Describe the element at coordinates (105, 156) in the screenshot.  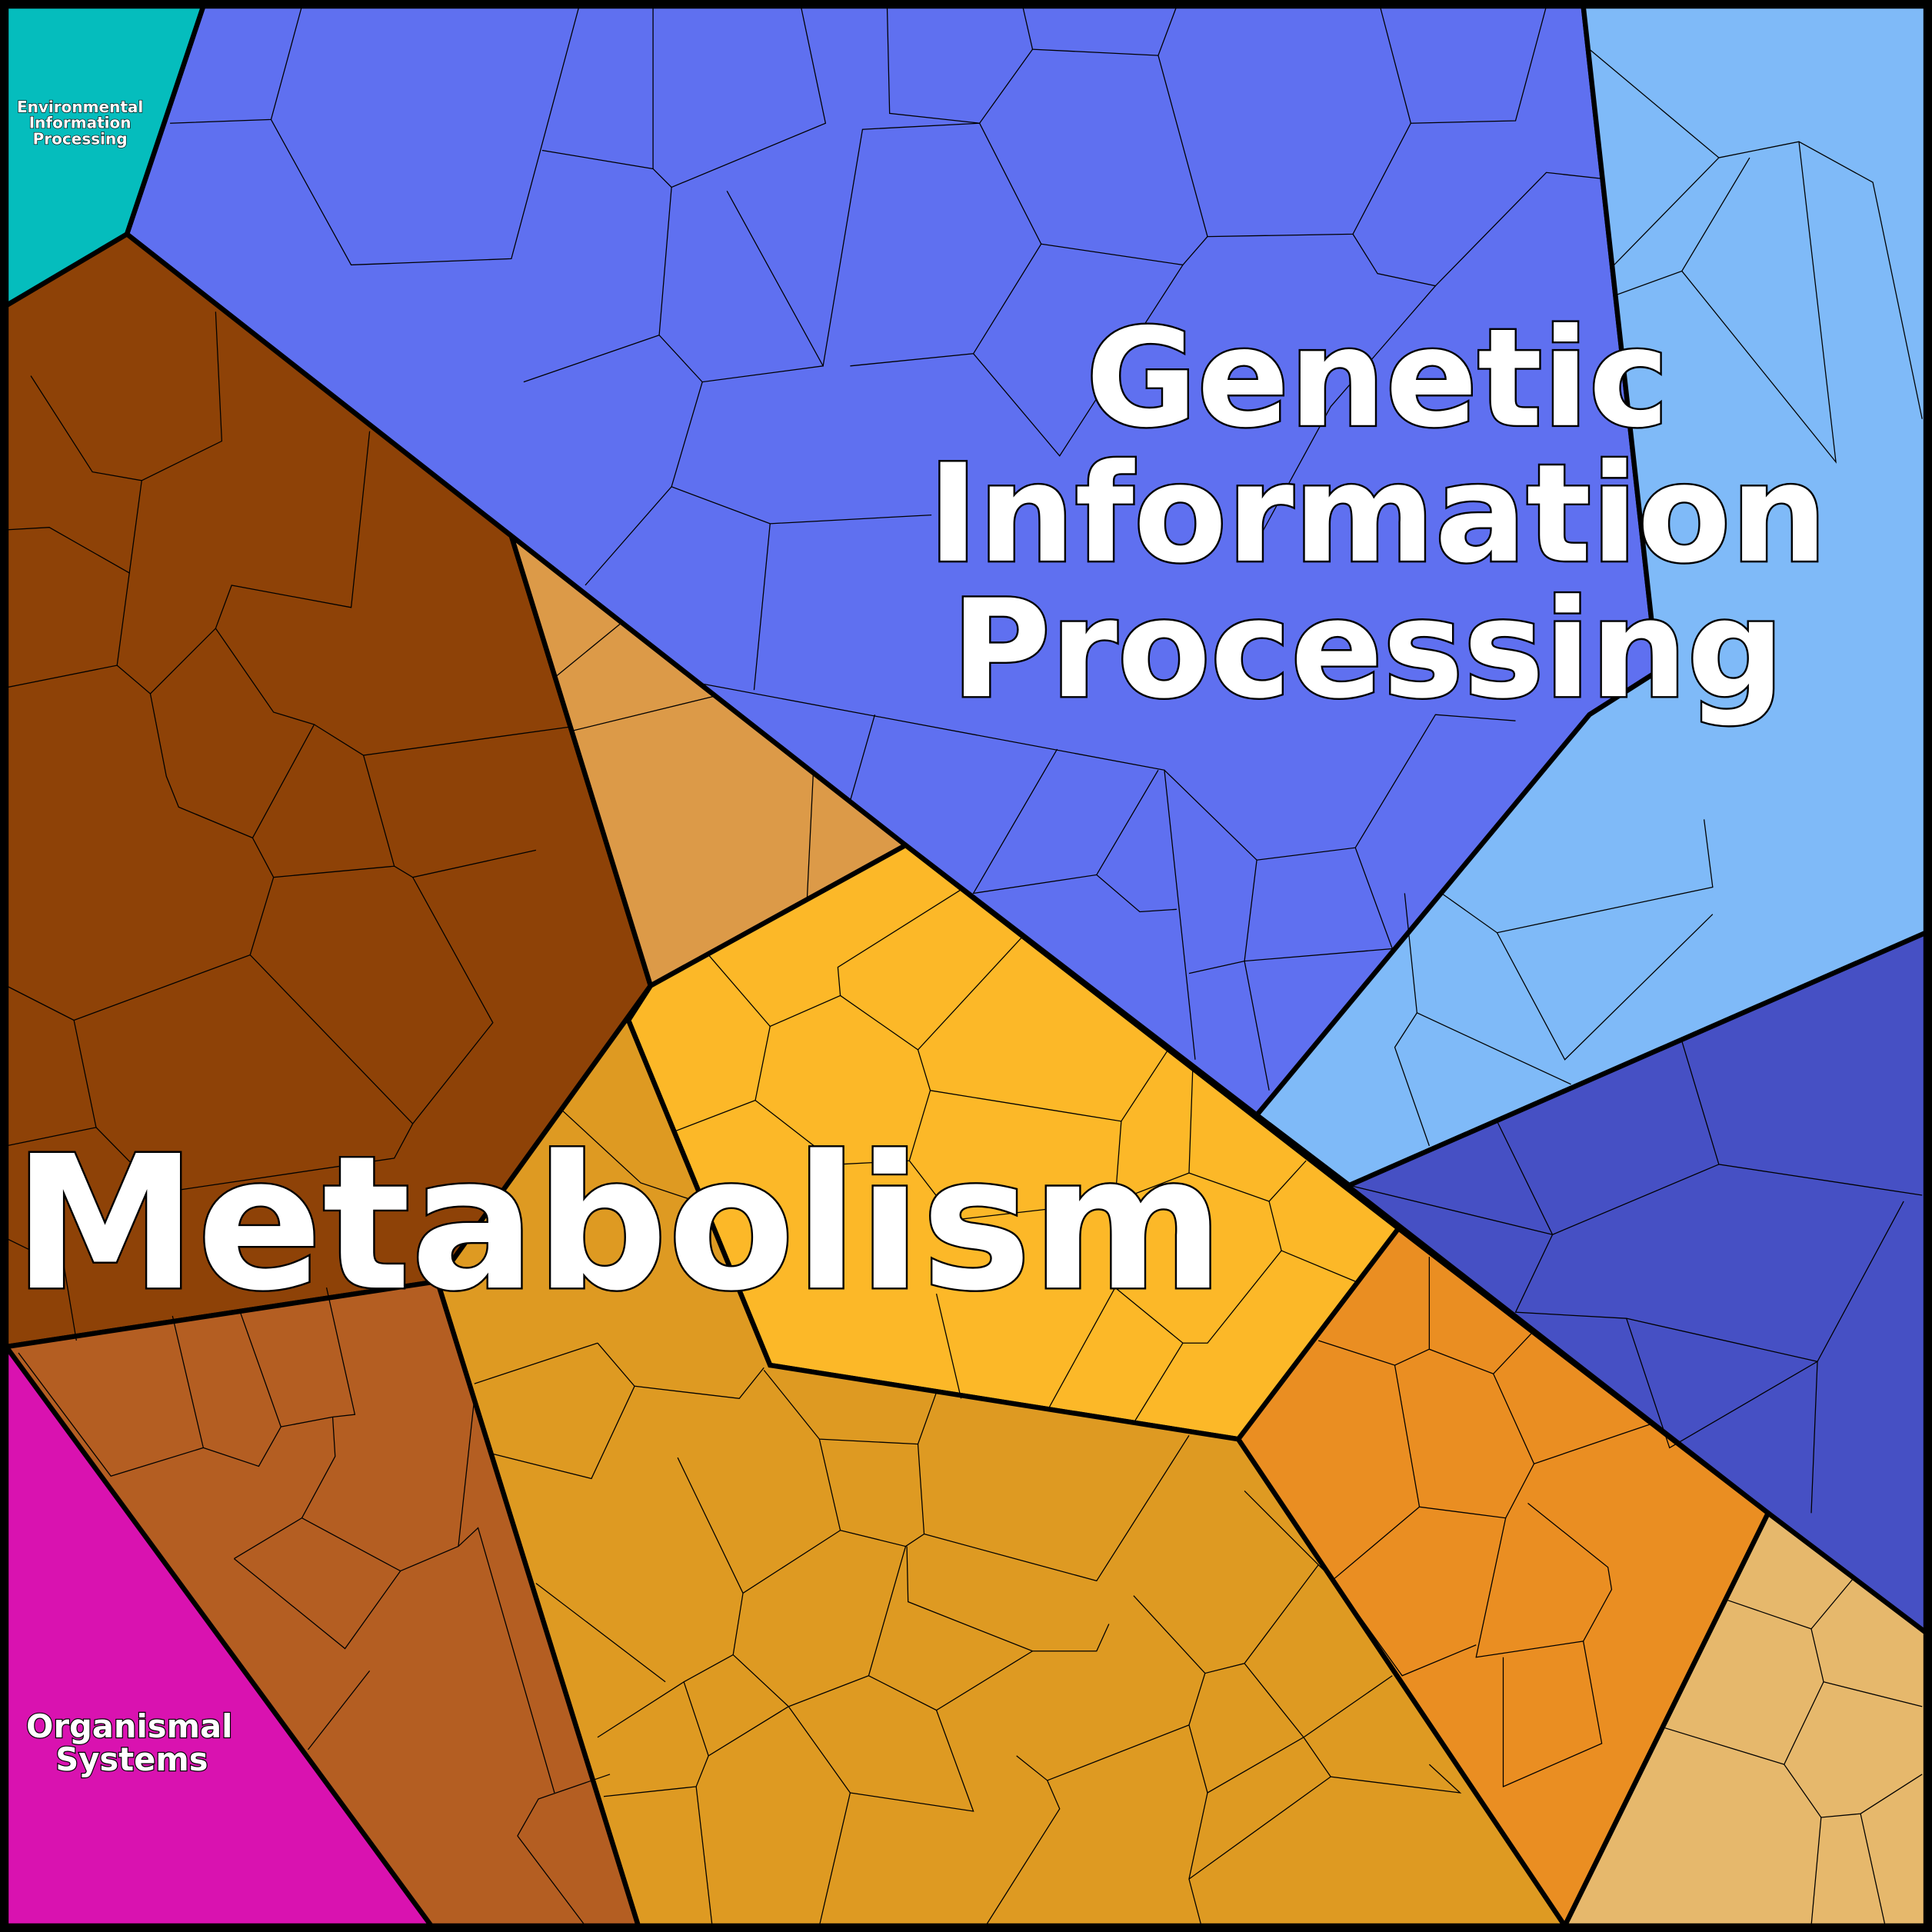
I see `region-environmental` at that location.